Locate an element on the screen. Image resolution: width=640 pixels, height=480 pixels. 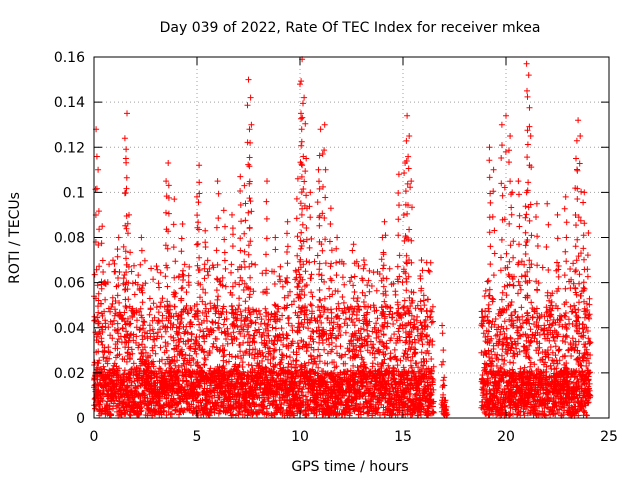
x-tick-label: 10 is located at coordinates (300, 437).